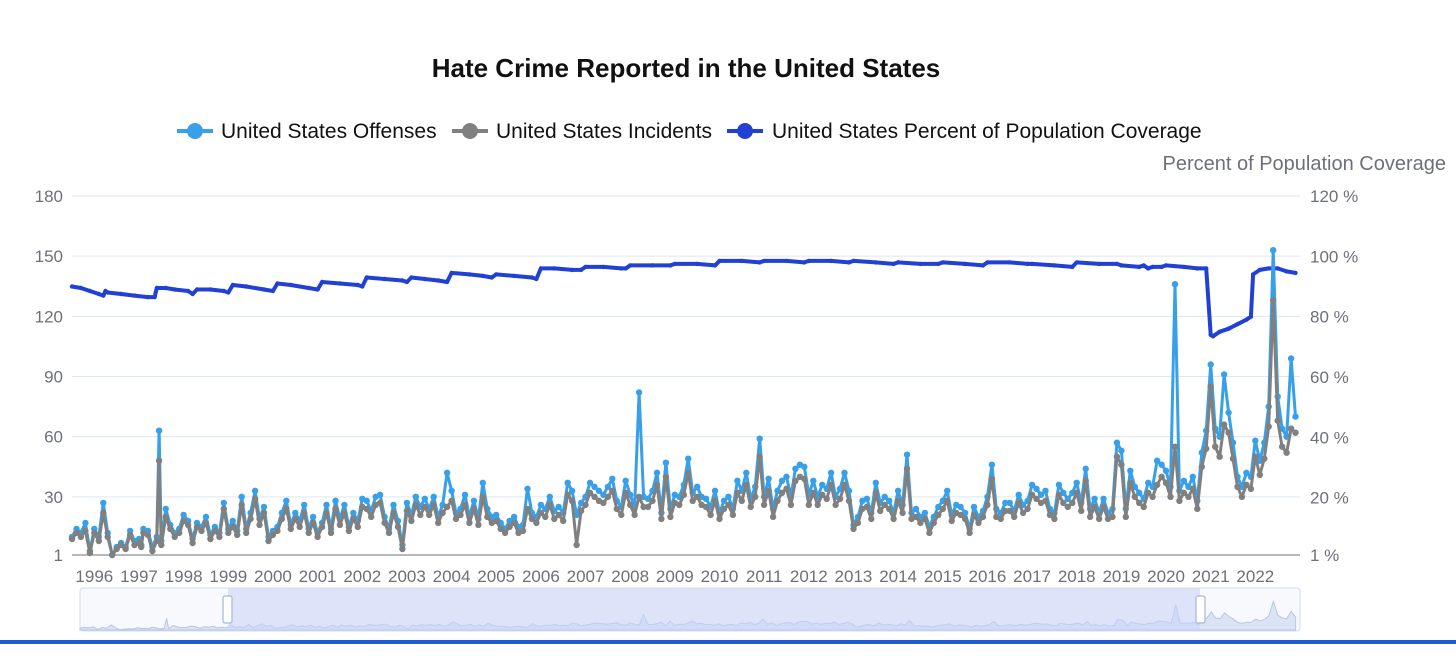 This screenshot has height=668, width=1456. Describe the element at coordinates (1329, 498) in the screenshot. I see `right-axis-tick-label: 20 %` at that location.